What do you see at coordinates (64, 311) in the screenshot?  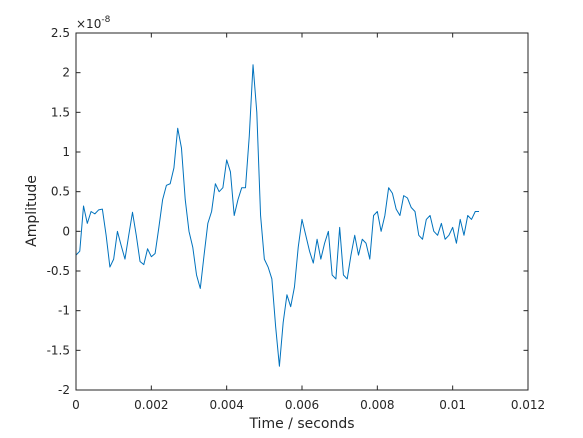 I see `y-tick-label: -1` at bounding box center [64, 311].